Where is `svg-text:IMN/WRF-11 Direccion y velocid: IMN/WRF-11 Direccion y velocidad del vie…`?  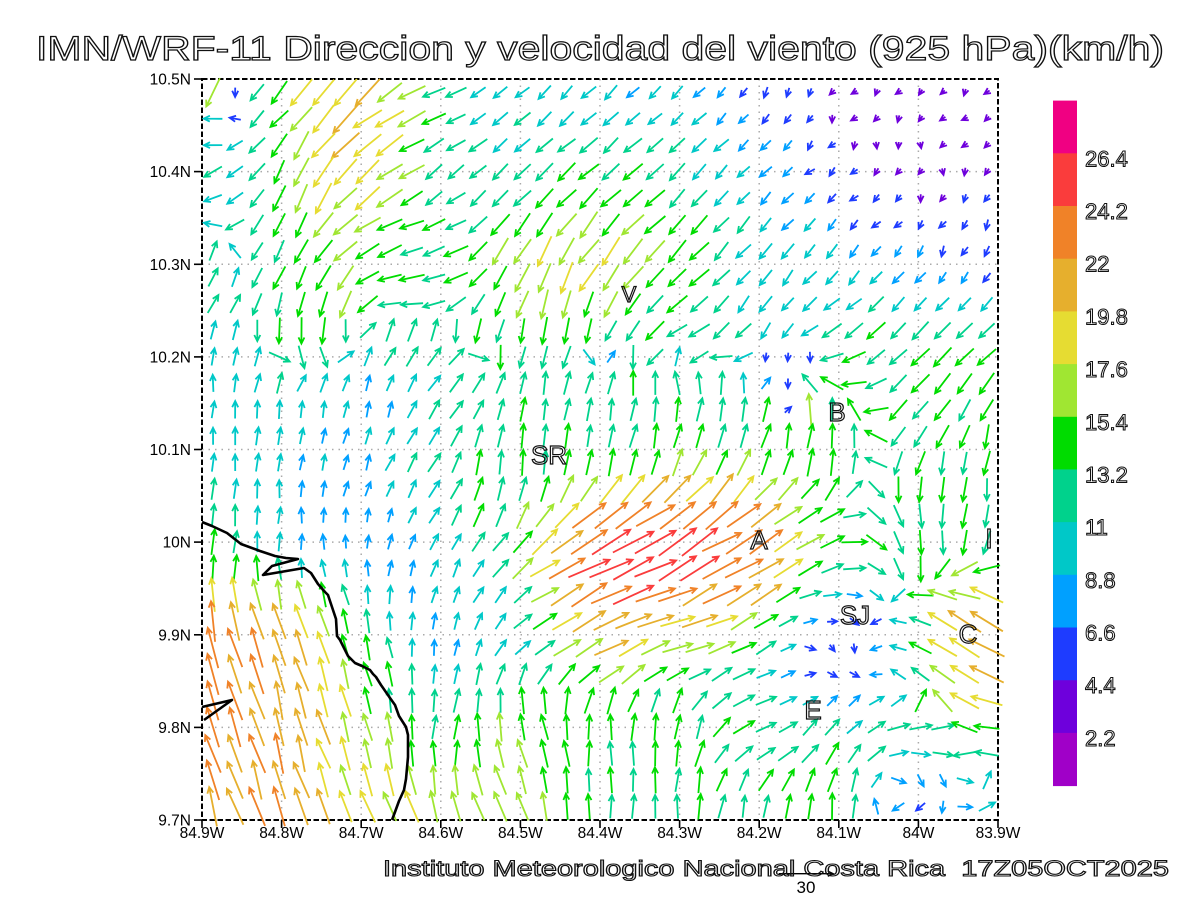
svg-text:IMN/WRF-11 Direccion y velocid: IMN/WRF-11 Direccion y velocidad del vie… is located at coordinates (600, 49).